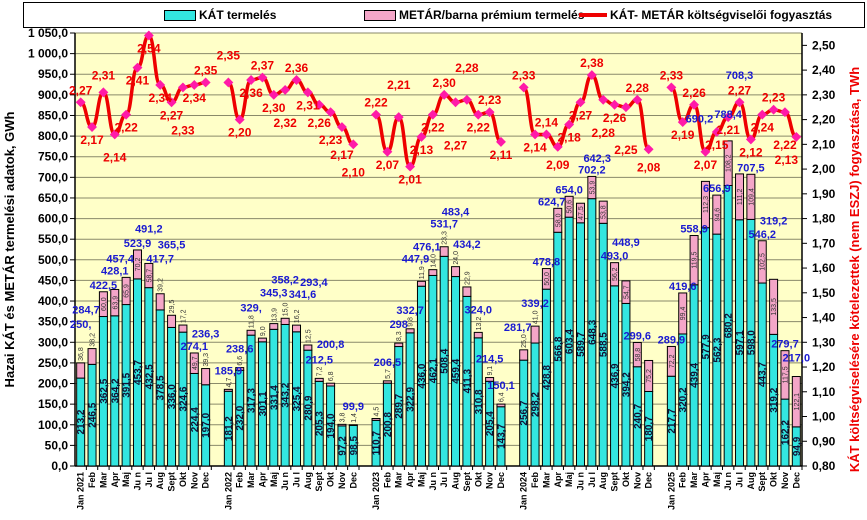 The height and width of the screenshot is (520, 867). I want to click on kat-value-label: 391,5, so click(127, 384).